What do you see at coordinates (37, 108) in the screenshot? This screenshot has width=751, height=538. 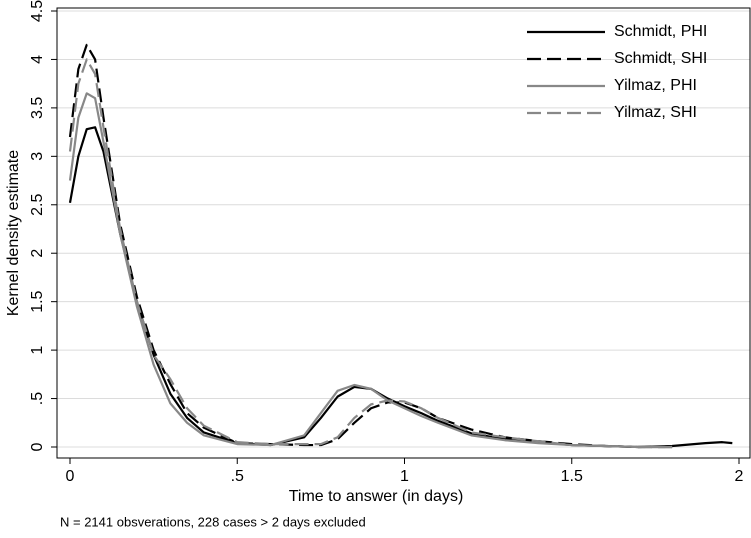 I see `y-tick-label: 3.5` at bounding box center [37, 108].